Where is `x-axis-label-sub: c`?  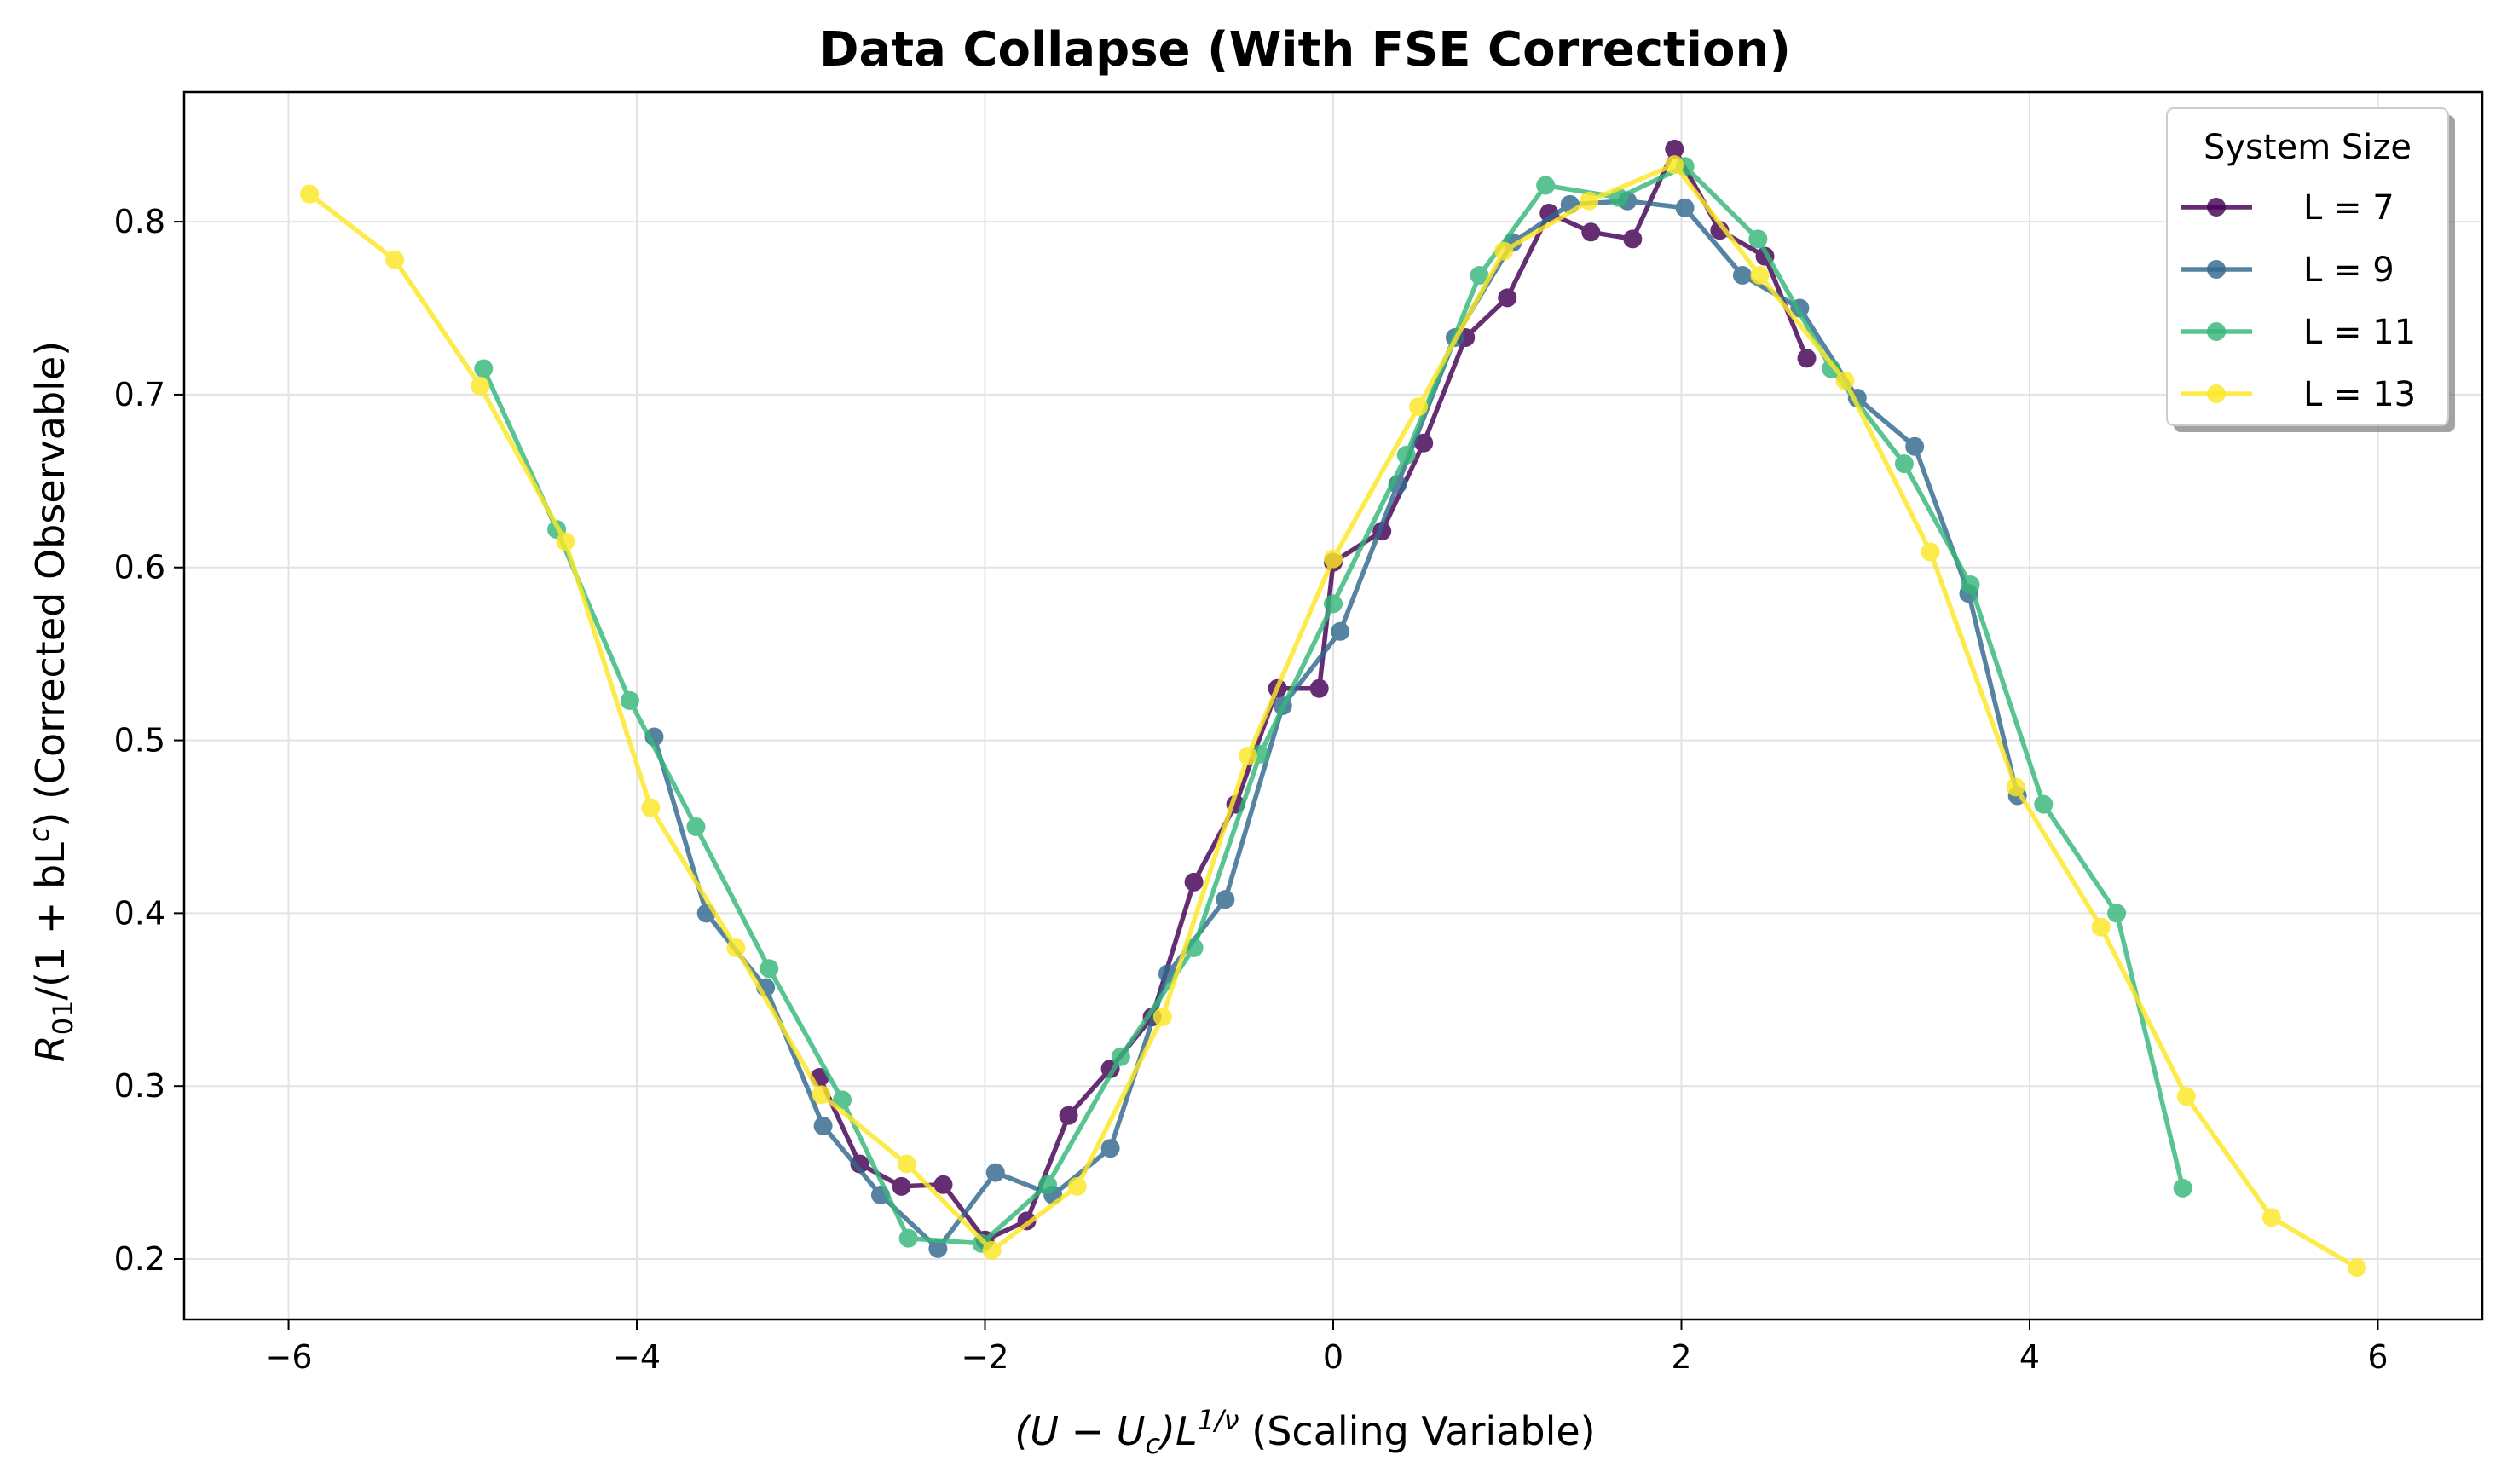 x-axis-label-sub: c is located at coordinates (1152, 1444).